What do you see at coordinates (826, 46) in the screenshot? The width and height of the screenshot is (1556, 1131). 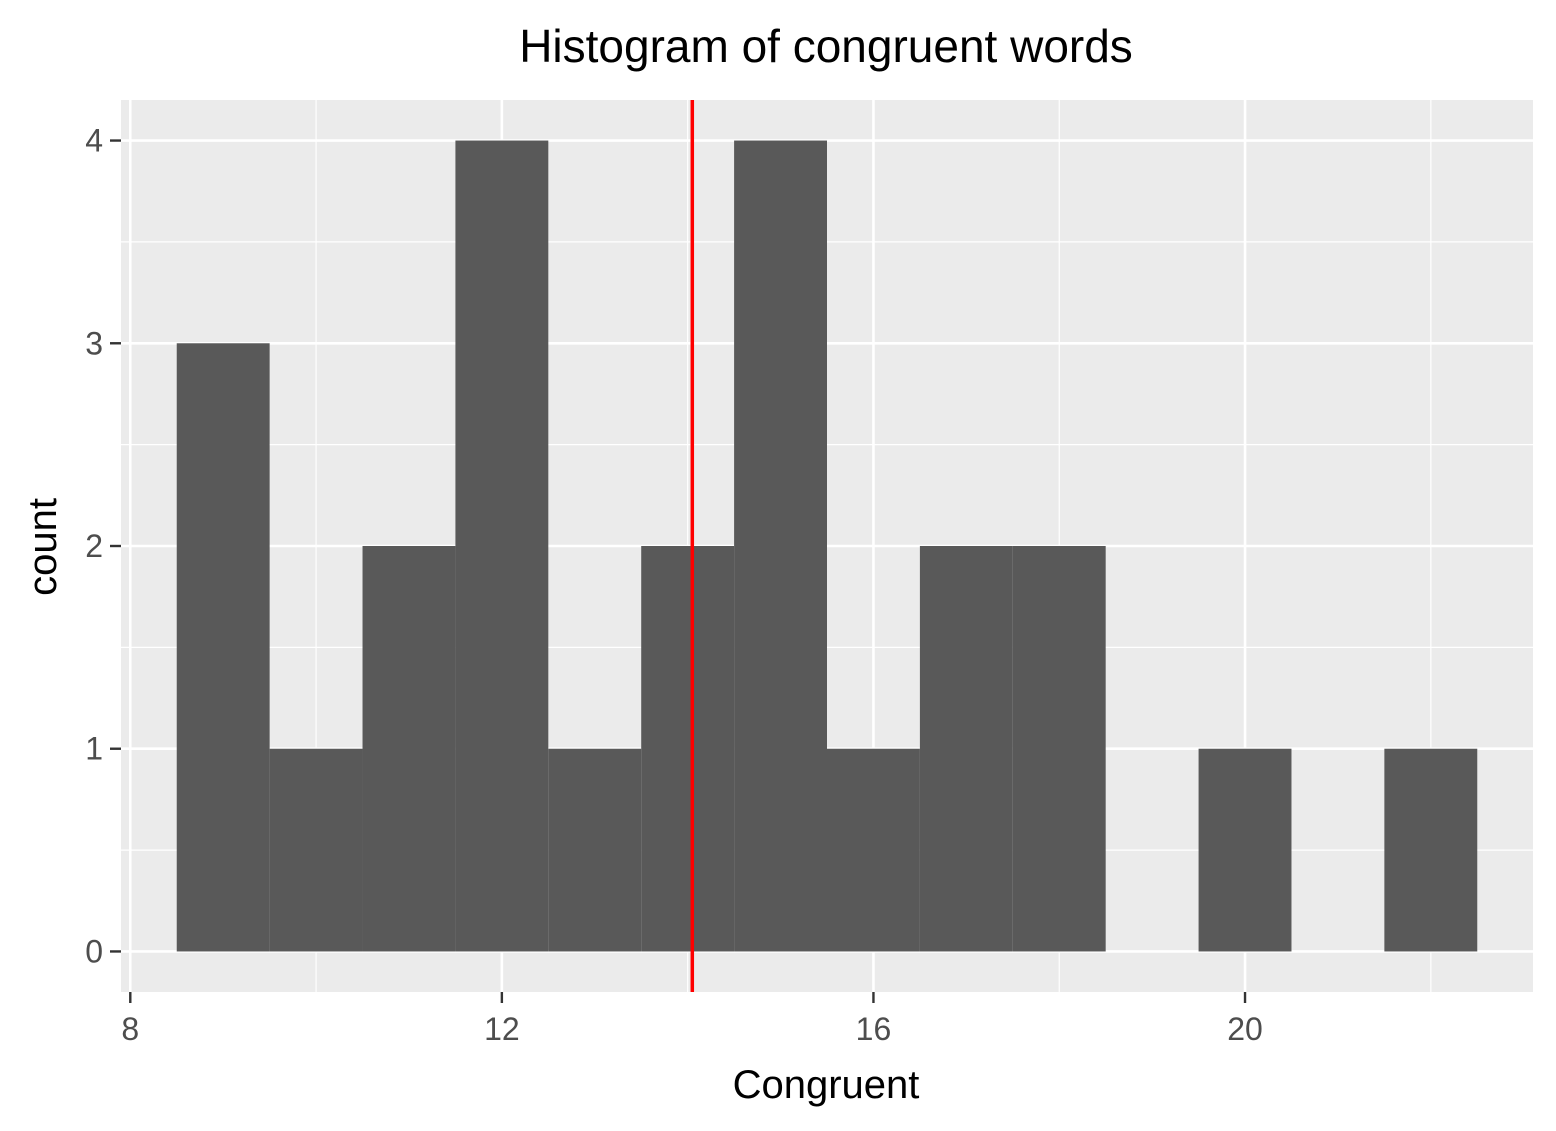 I see `chart-title: Histogram of congruent words` at bounding box center [826, 46].